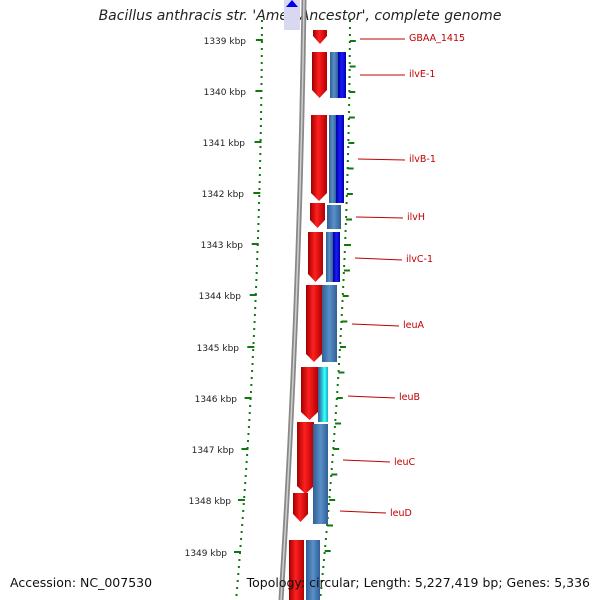 The width and height of the screenshot is (600, 600). What do you see at coordinates (419, 259) in the screenshot?
I see `gene-label: ilvC-1` at bounding box center [419, 259].